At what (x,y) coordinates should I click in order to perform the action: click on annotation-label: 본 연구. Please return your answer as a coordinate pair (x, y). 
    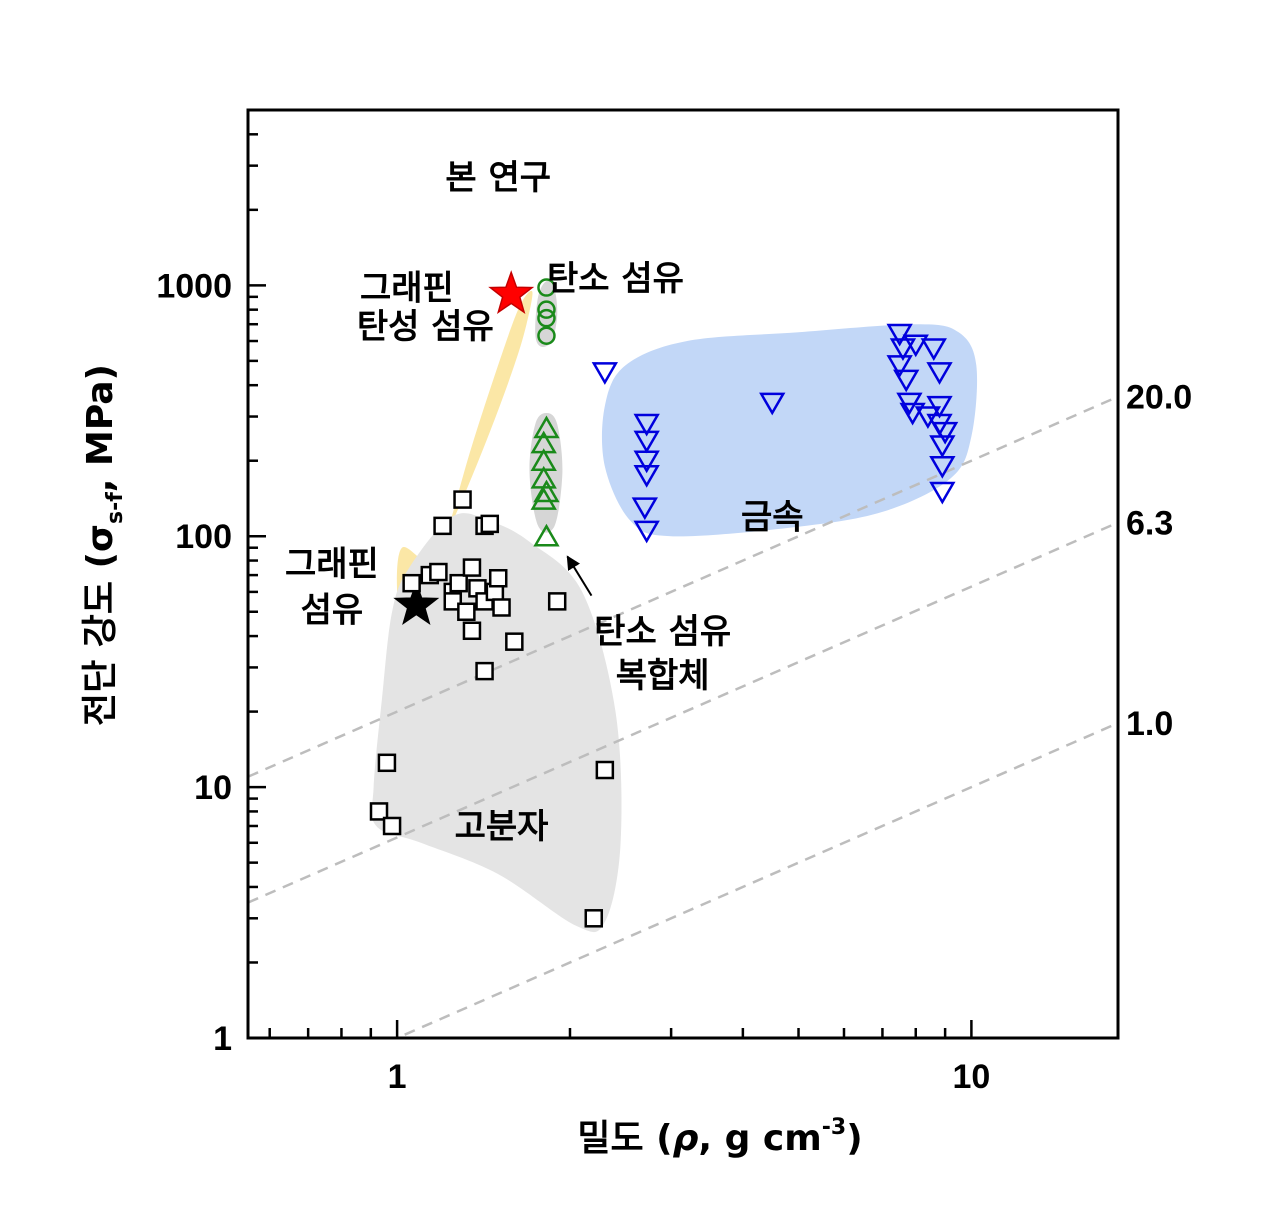
    Looking at the image, I should click on (498, 178).